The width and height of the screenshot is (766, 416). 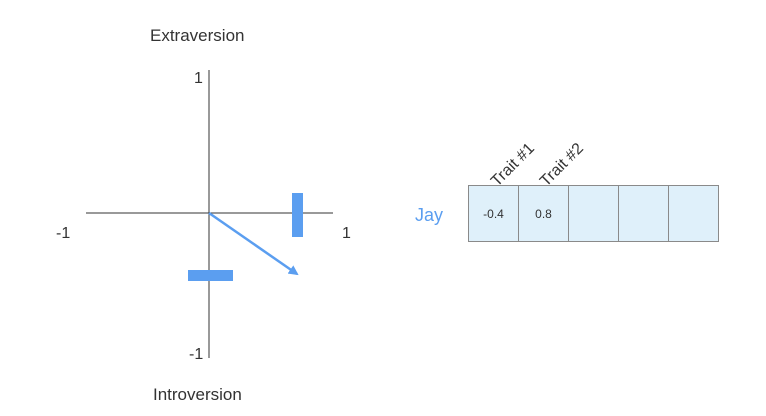 I want to click on vector-cell: -0.4, so click(x=494, y=213).